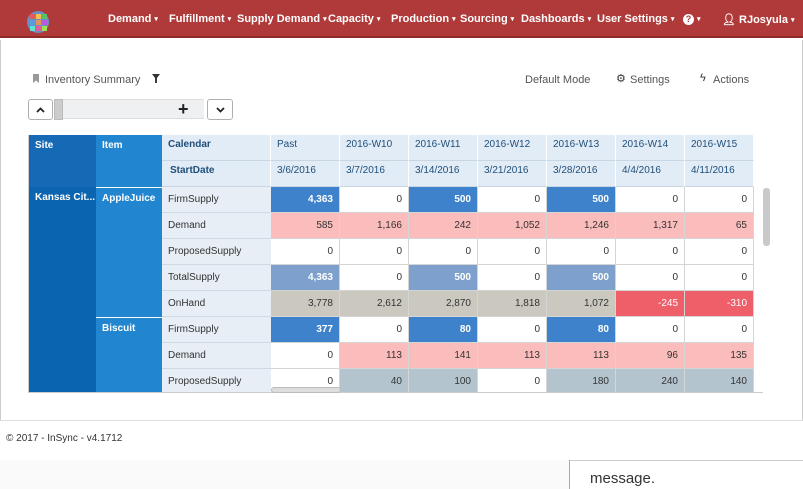 The height and width of the screenshot is (489, 803). I want to click on table-cell: 1,317, so click(650, 226).